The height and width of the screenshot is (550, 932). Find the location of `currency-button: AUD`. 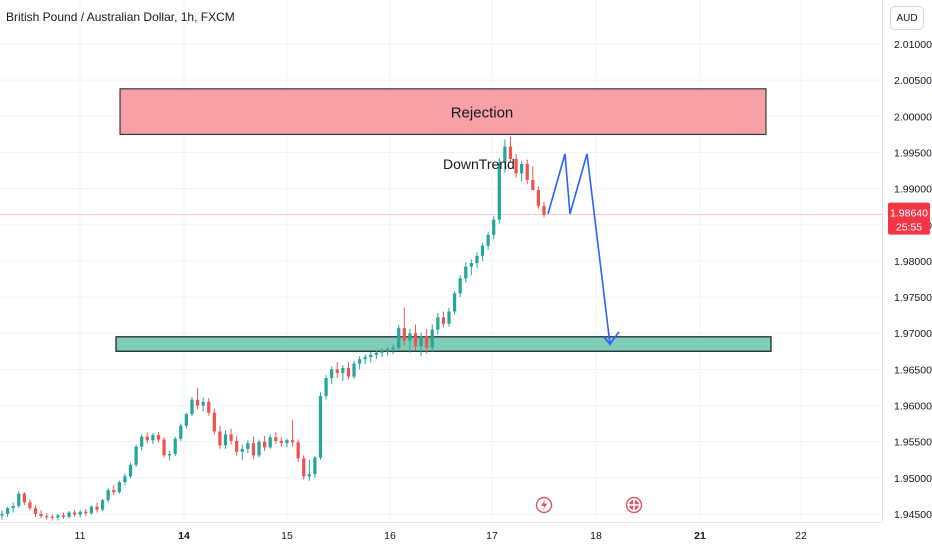

currency-button: AUD is located at coordinates (907, 18).